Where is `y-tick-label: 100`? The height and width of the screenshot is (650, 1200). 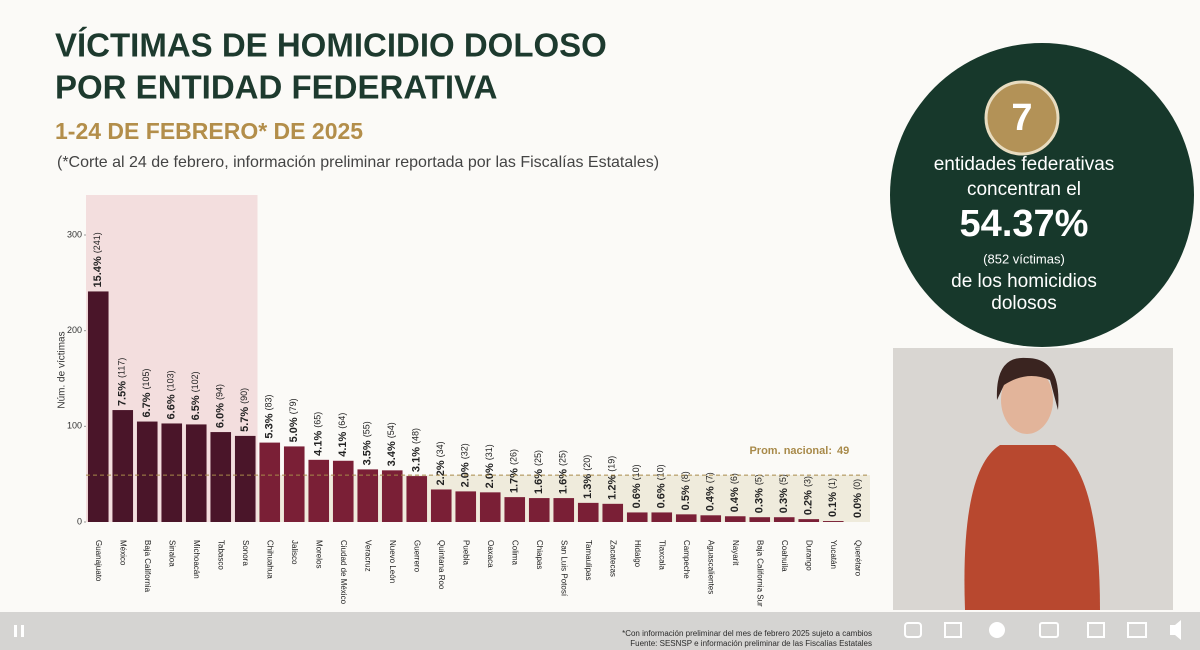 y-tick-label: 100 is located at coordinates (74, 426).